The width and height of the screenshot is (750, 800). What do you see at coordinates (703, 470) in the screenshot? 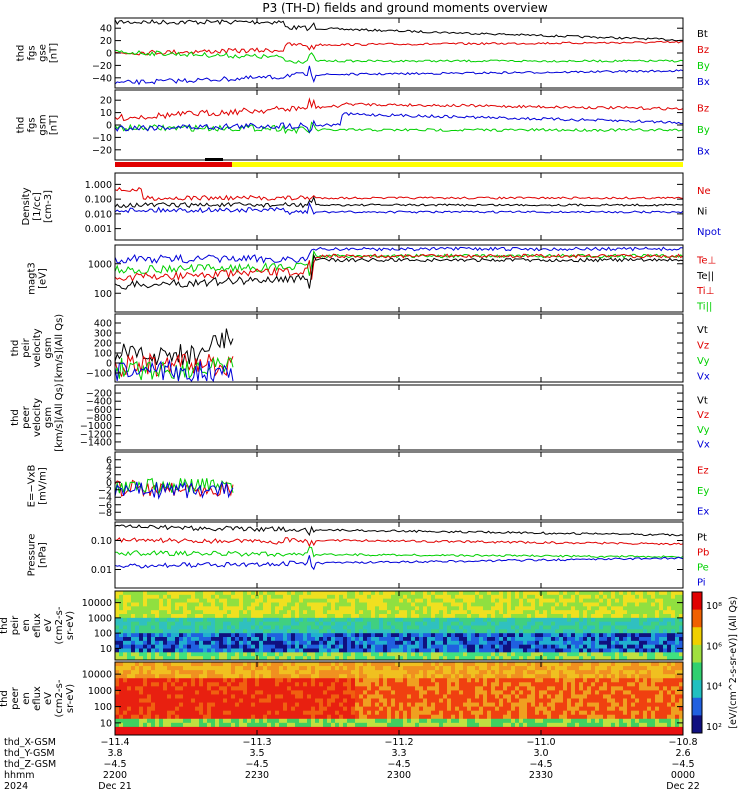
I see `legend-efield-0: Ez` at bounding box center [703, 470].